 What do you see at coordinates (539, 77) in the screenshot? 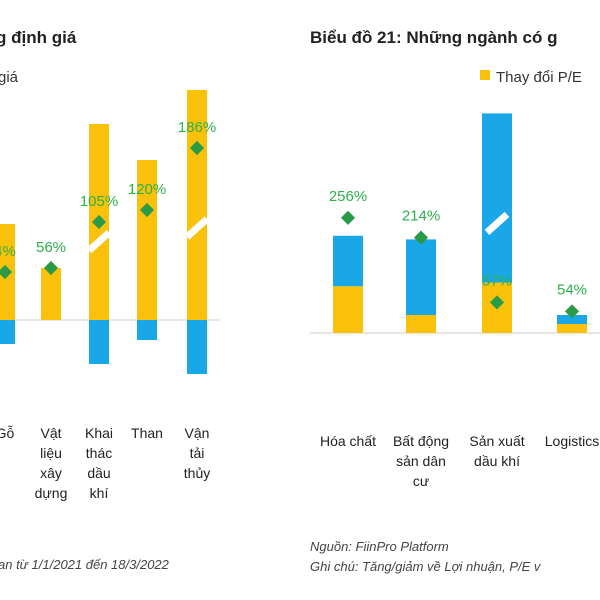
I see `right-legend-label: Thay đổi P/E` at bounding box center [539, 77].